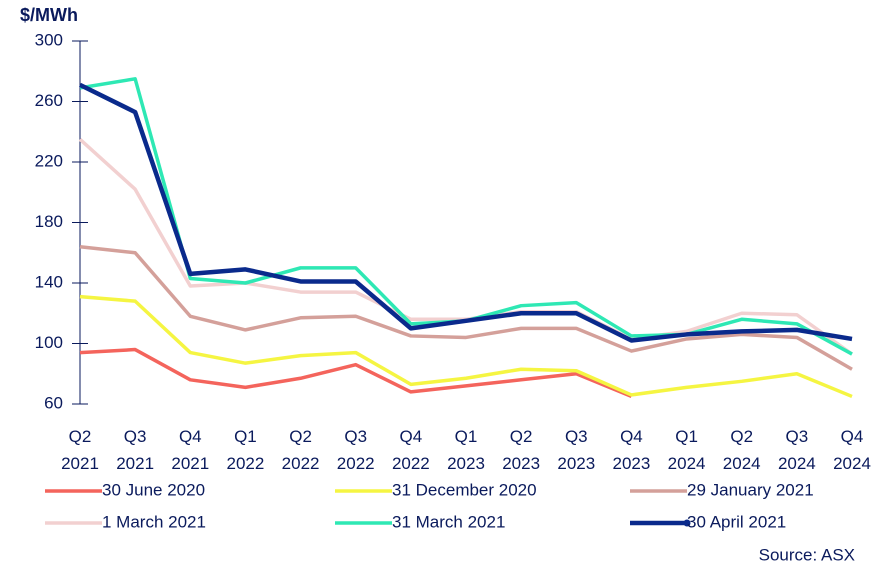  I want to click on x-tick-label: Q3 2022, so click(356, 450).